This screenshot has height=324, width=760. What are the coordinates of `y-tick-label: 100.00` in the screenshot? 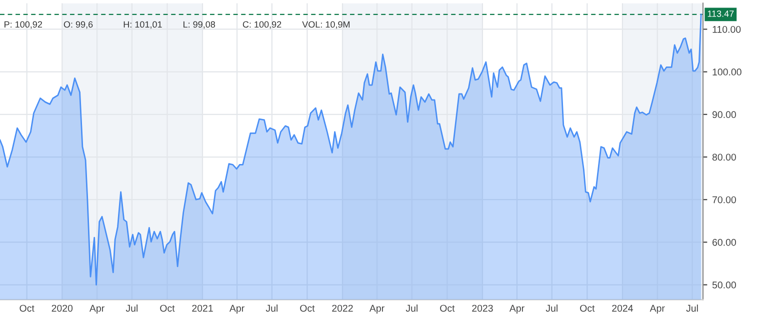 It's located at (727, 72).